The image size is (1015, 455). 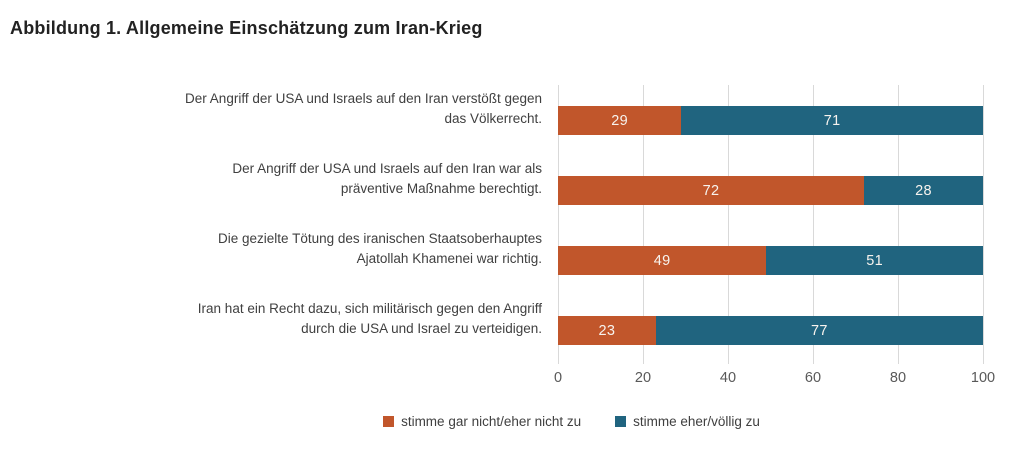 What do you see at coordinates (728, 378) in the screenshot?
I see `x-axis-tick-label: 40` at bounding box center [728, 378].